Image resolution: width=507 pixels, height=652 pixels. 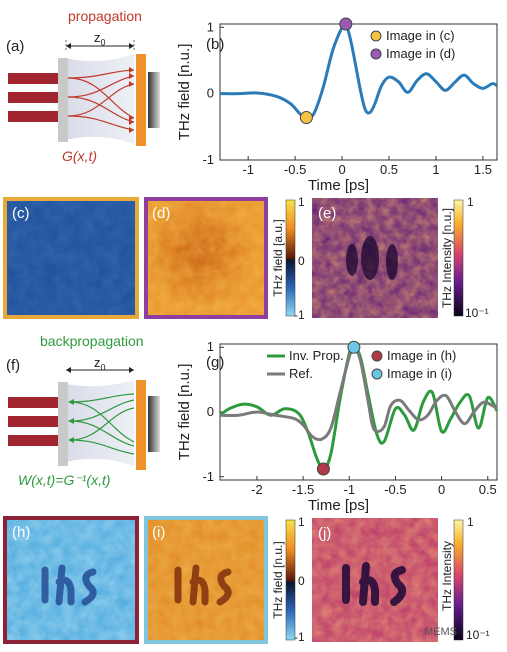 I want to click on cb-intensity-bottom-label: THz Intensity, so click(x=447, y=576).